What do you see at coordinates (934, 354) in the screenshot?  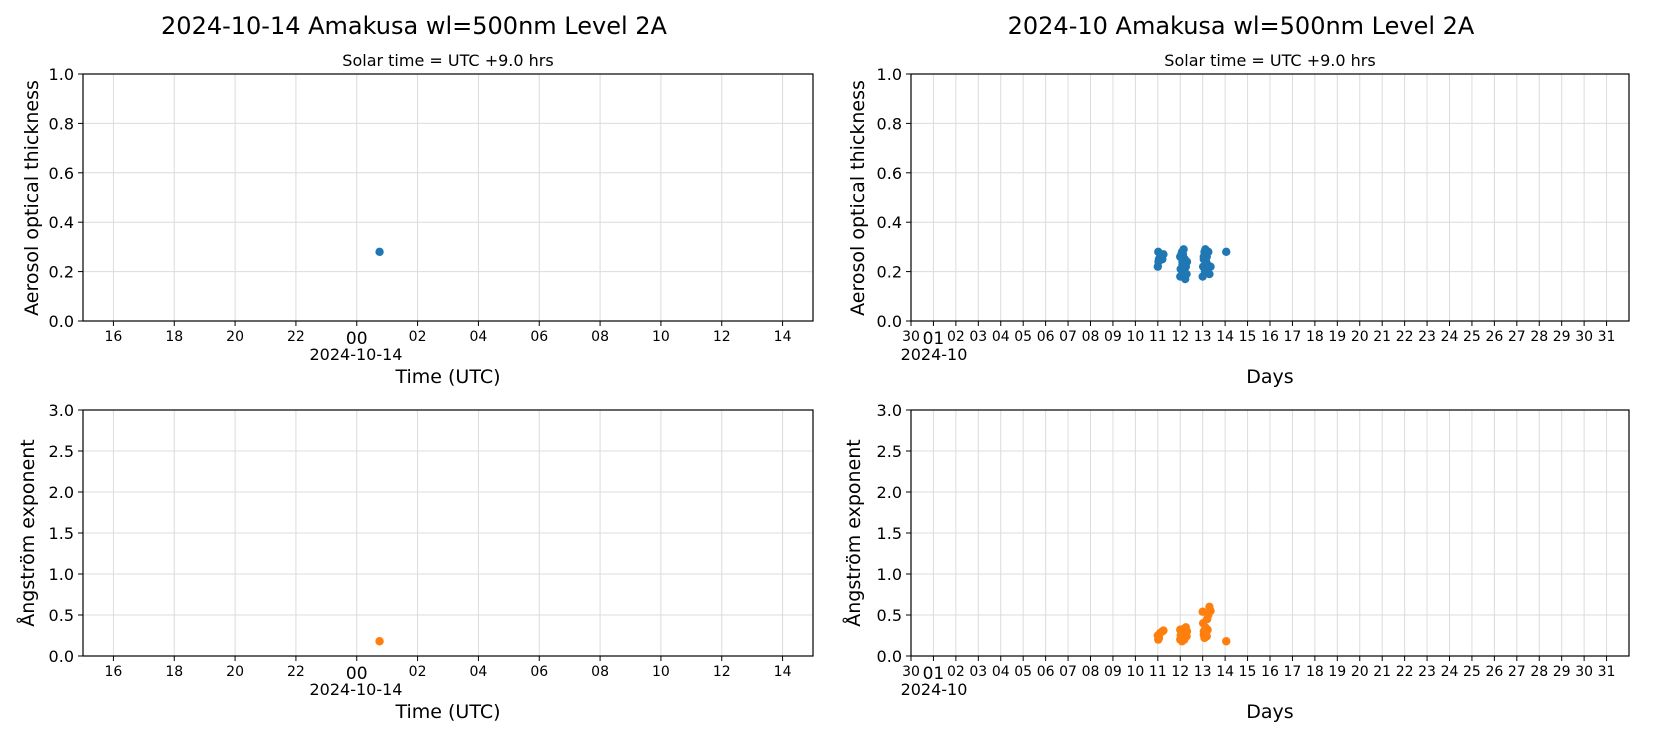 I see `x-date-label-monthly-aot: 2024-10` at bounding box center [934, 354].